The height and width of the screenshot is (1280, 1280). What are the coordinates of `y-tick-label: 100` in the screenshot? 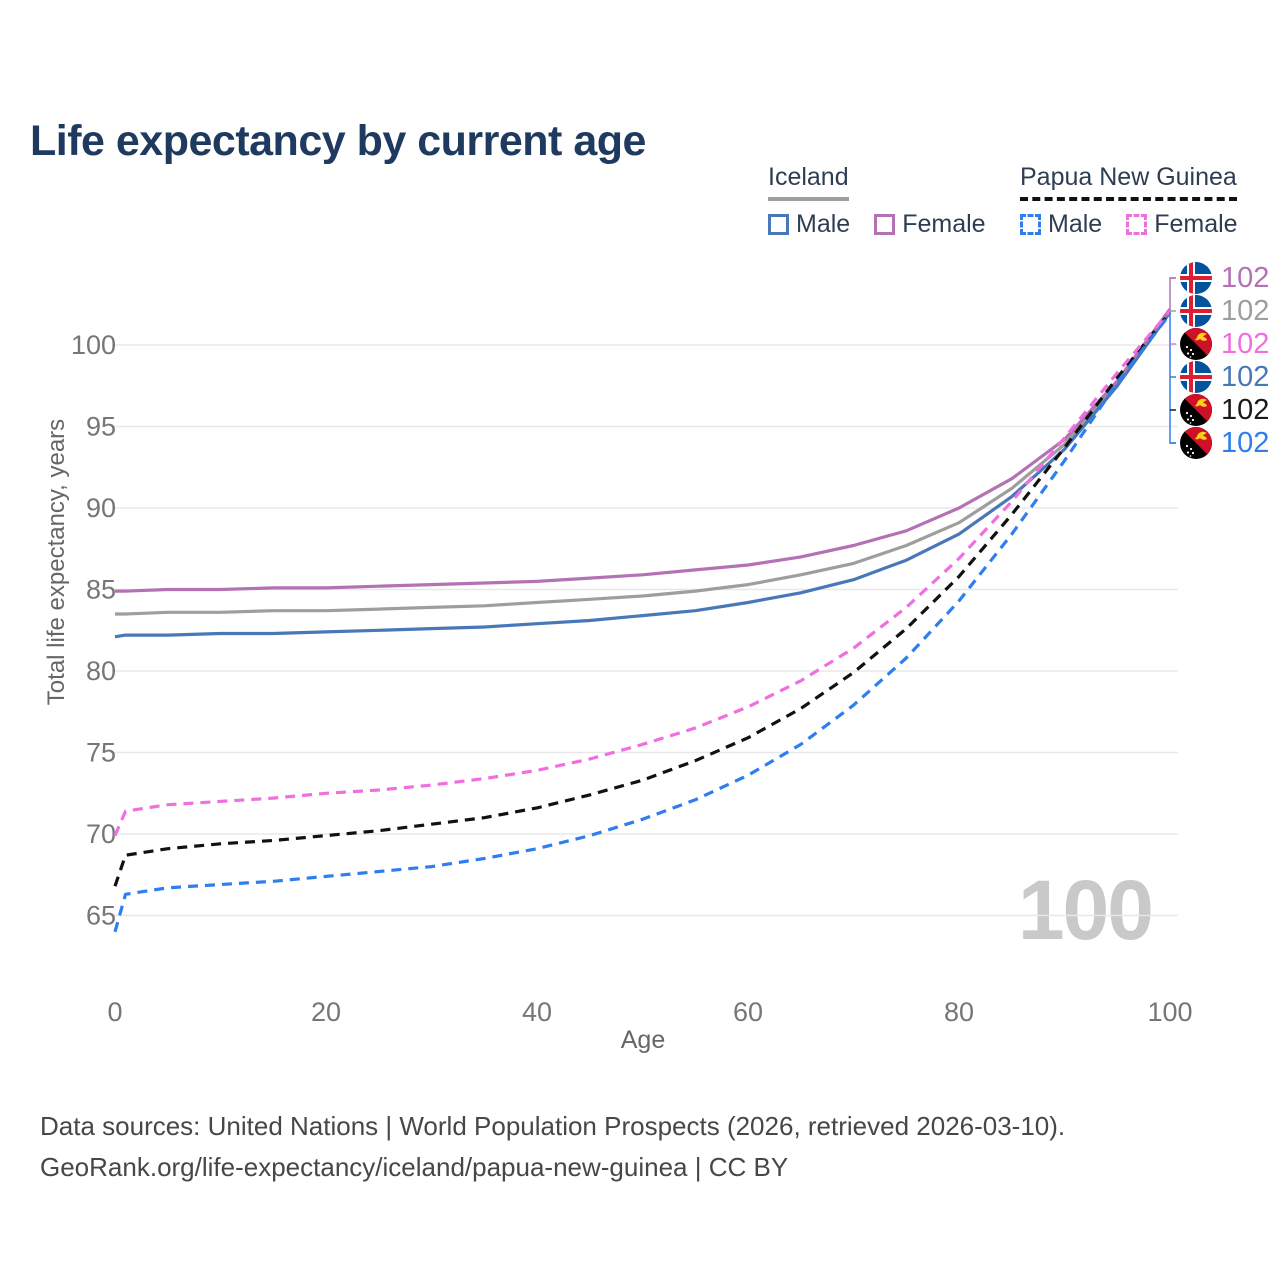 It's located at (93, 345).